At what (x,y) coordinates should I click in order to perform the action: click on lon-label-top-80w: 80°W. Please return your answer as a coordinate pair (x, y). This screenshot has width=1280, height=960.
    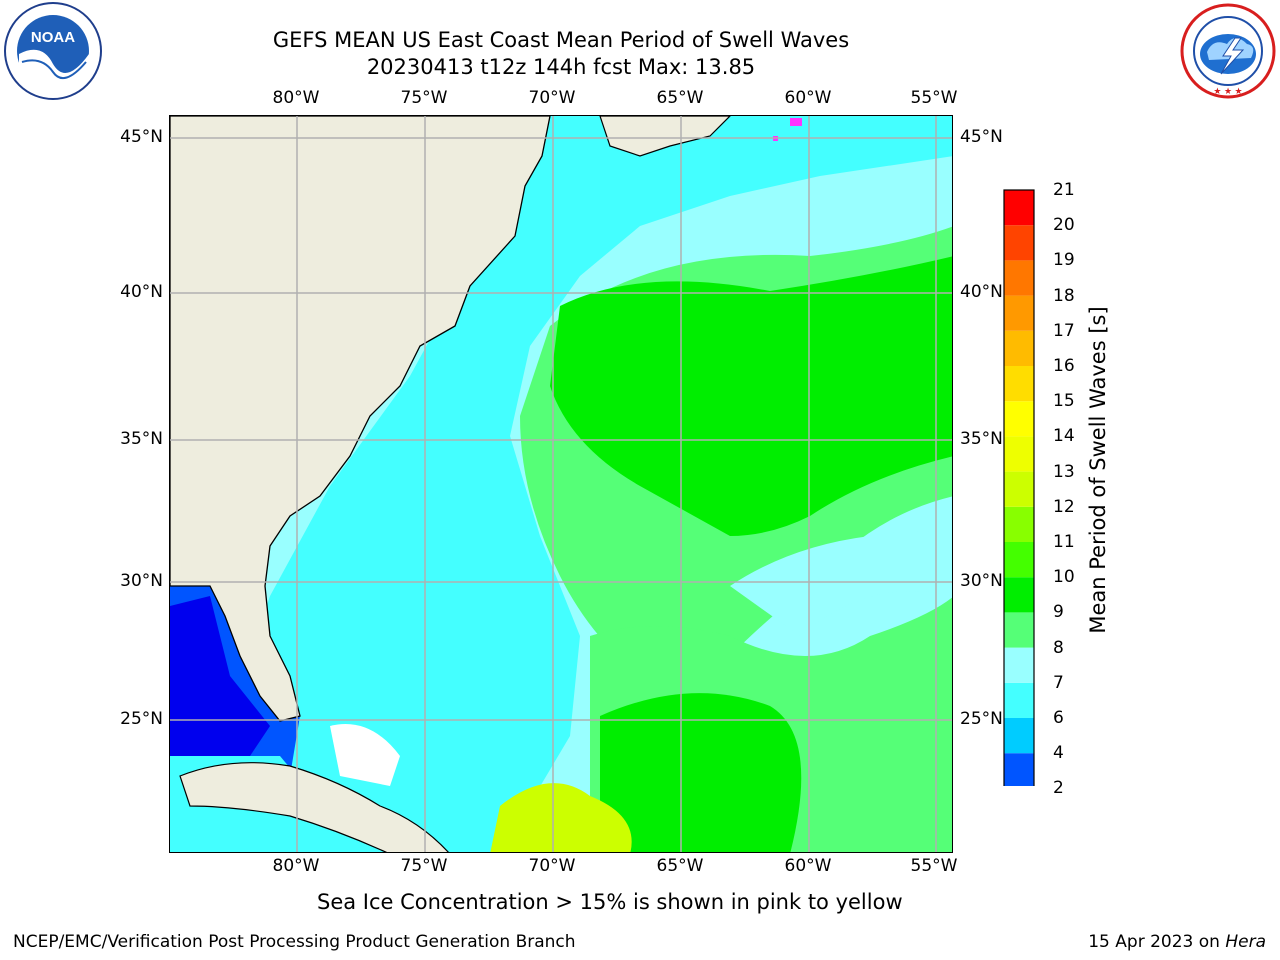
    Looking at the image, I should click on (296, 98).